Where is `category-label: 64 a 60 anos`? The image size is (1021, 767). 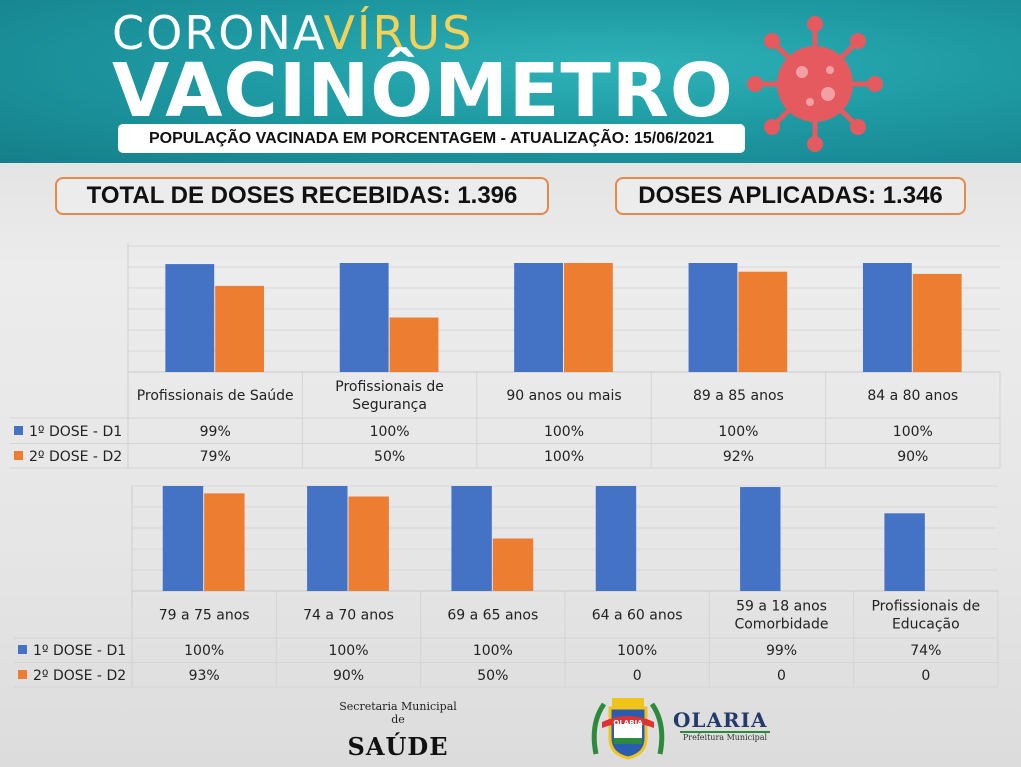 category-label: 64 a 60 anos is located at coordinates (637, 616).